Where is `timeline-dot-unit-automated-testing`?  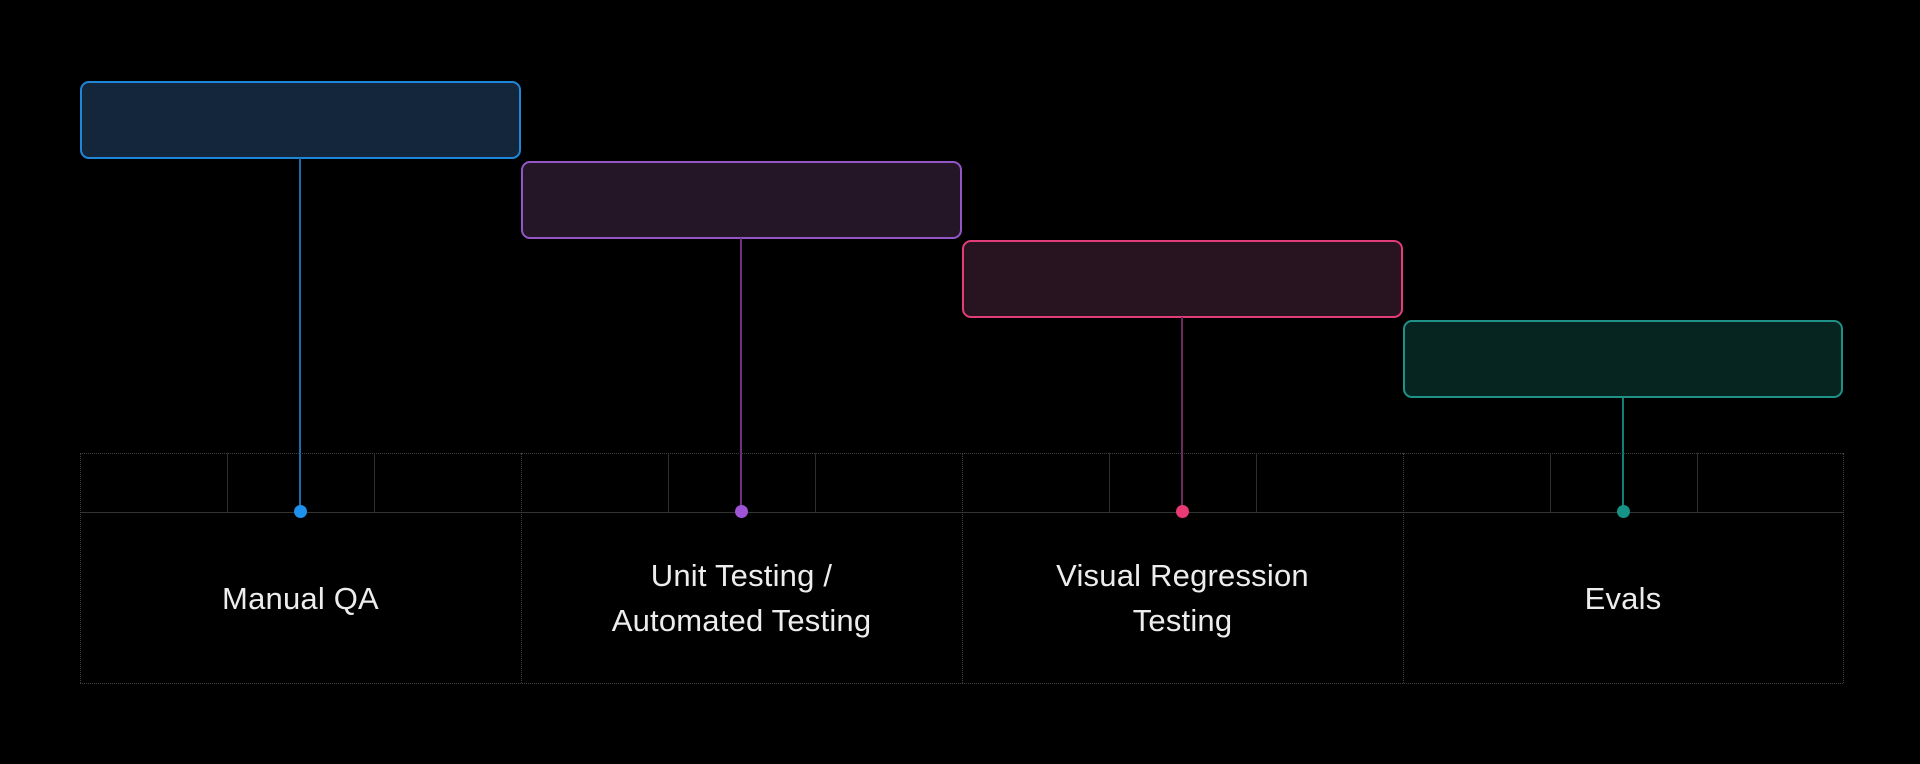 timeline-dot-unit-automated-testing is located at coordinates (741, 511).